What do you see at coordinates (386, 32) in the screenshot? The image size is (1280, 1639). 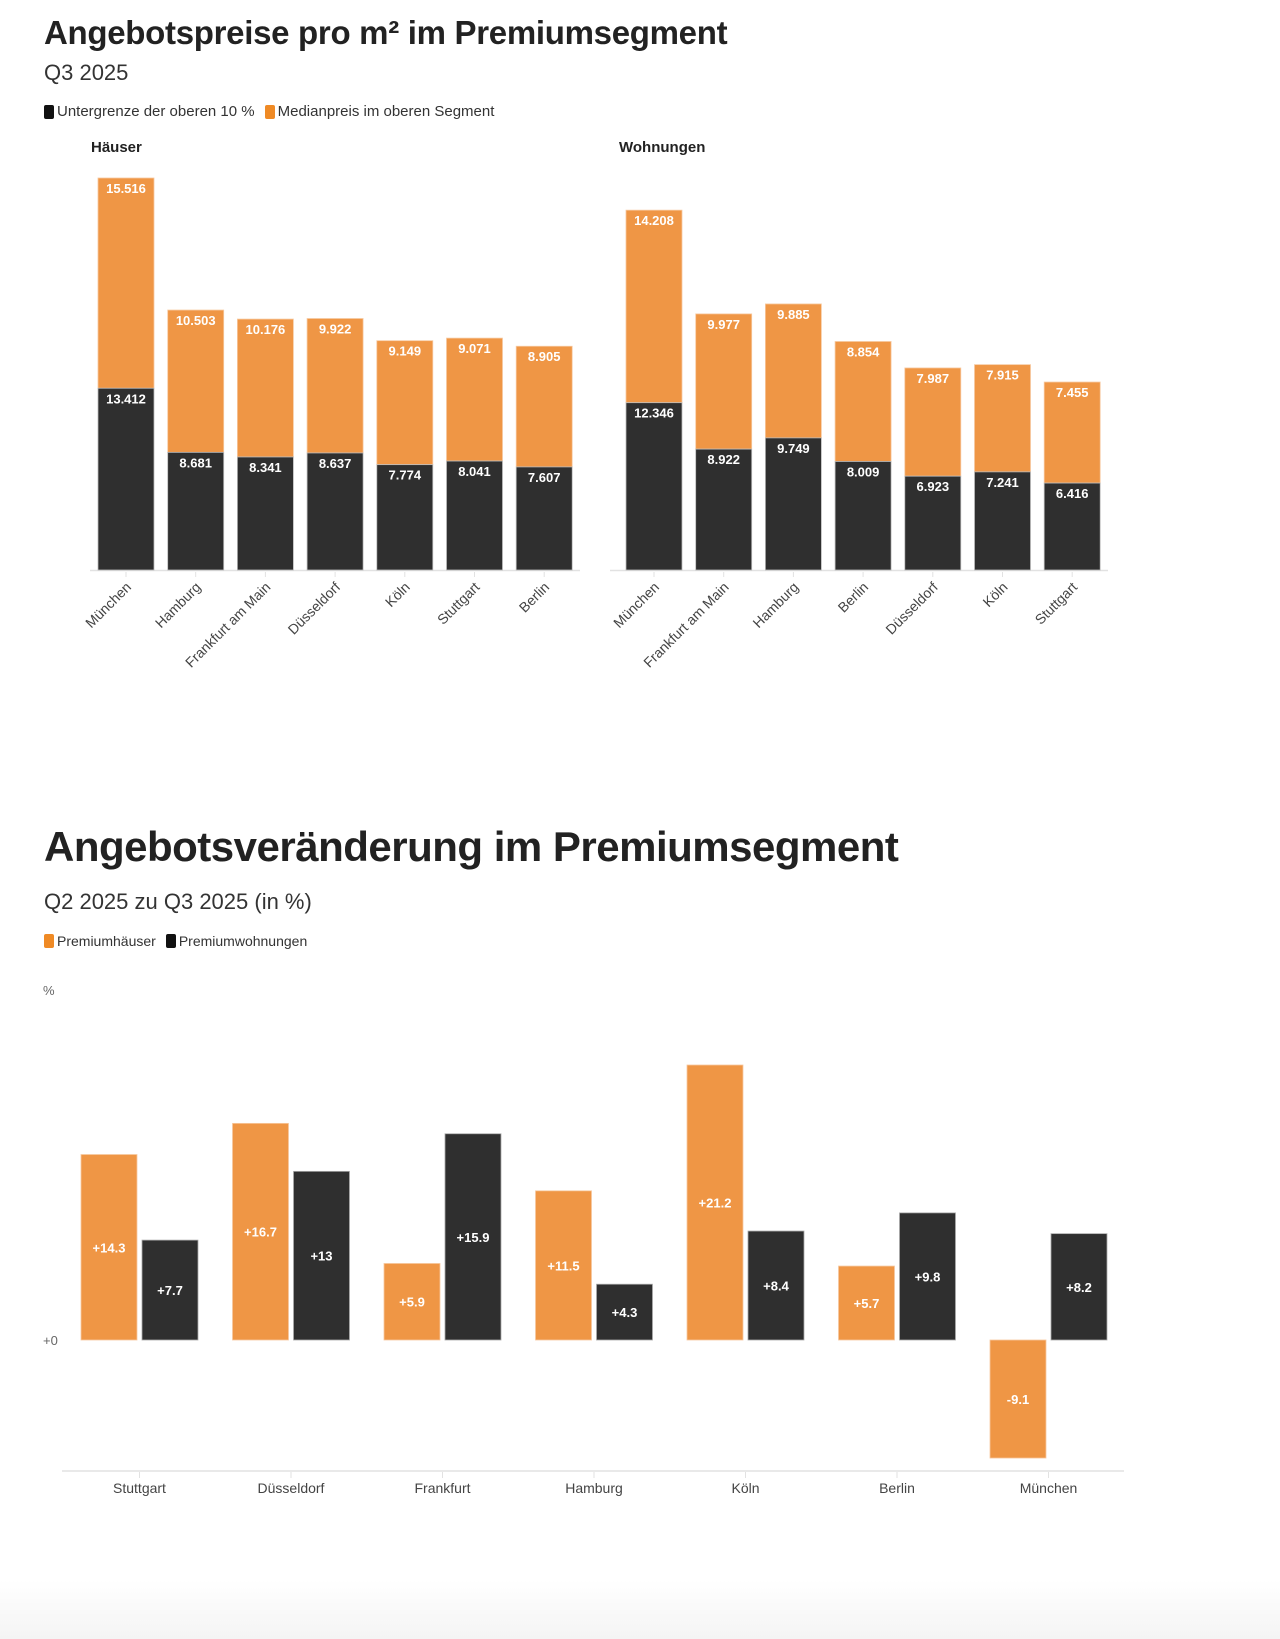 I see `chart1-title: Angebotspreise pro m² im Premiumsegment` at bounding box center [386, 32].